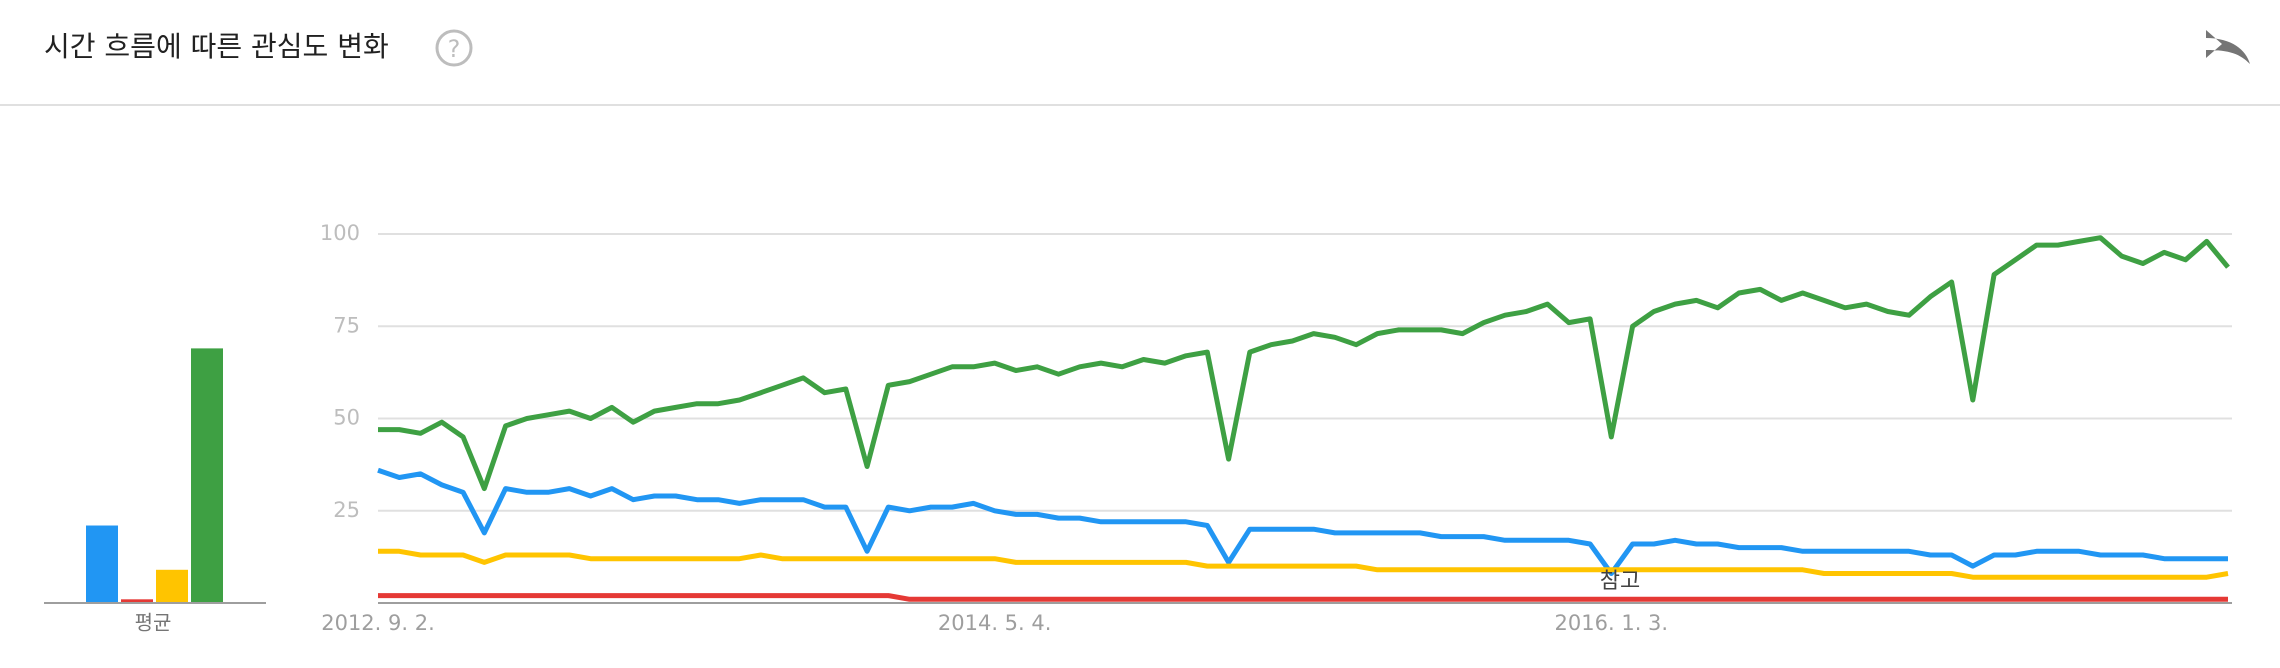 The height and width of the screenshot is (668, 2280). What do you see at coordinates (378, 623) in the screenshot?
I see `x-tick-label: 2012. 9. 2.` at bounding box center [378, 623].